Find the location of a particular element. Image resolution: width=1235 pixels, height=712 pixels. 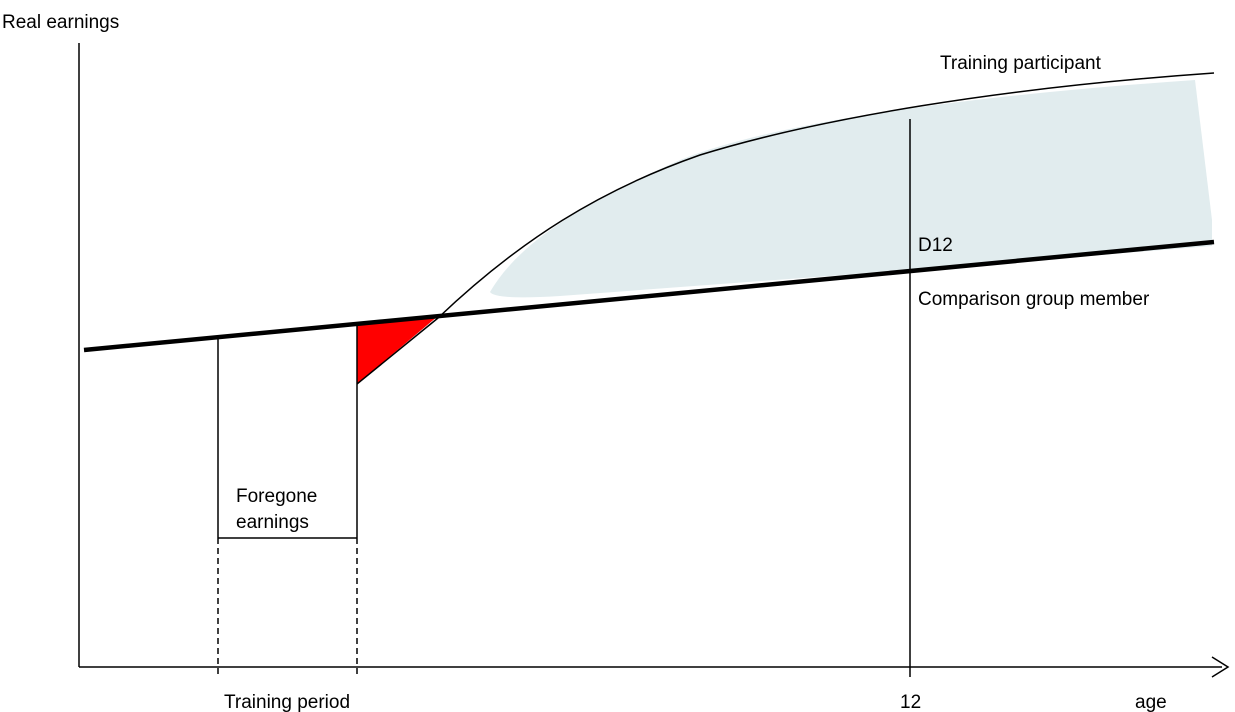

foregone-earnings-label-line2: earnings is located at coordinates (272, 522).